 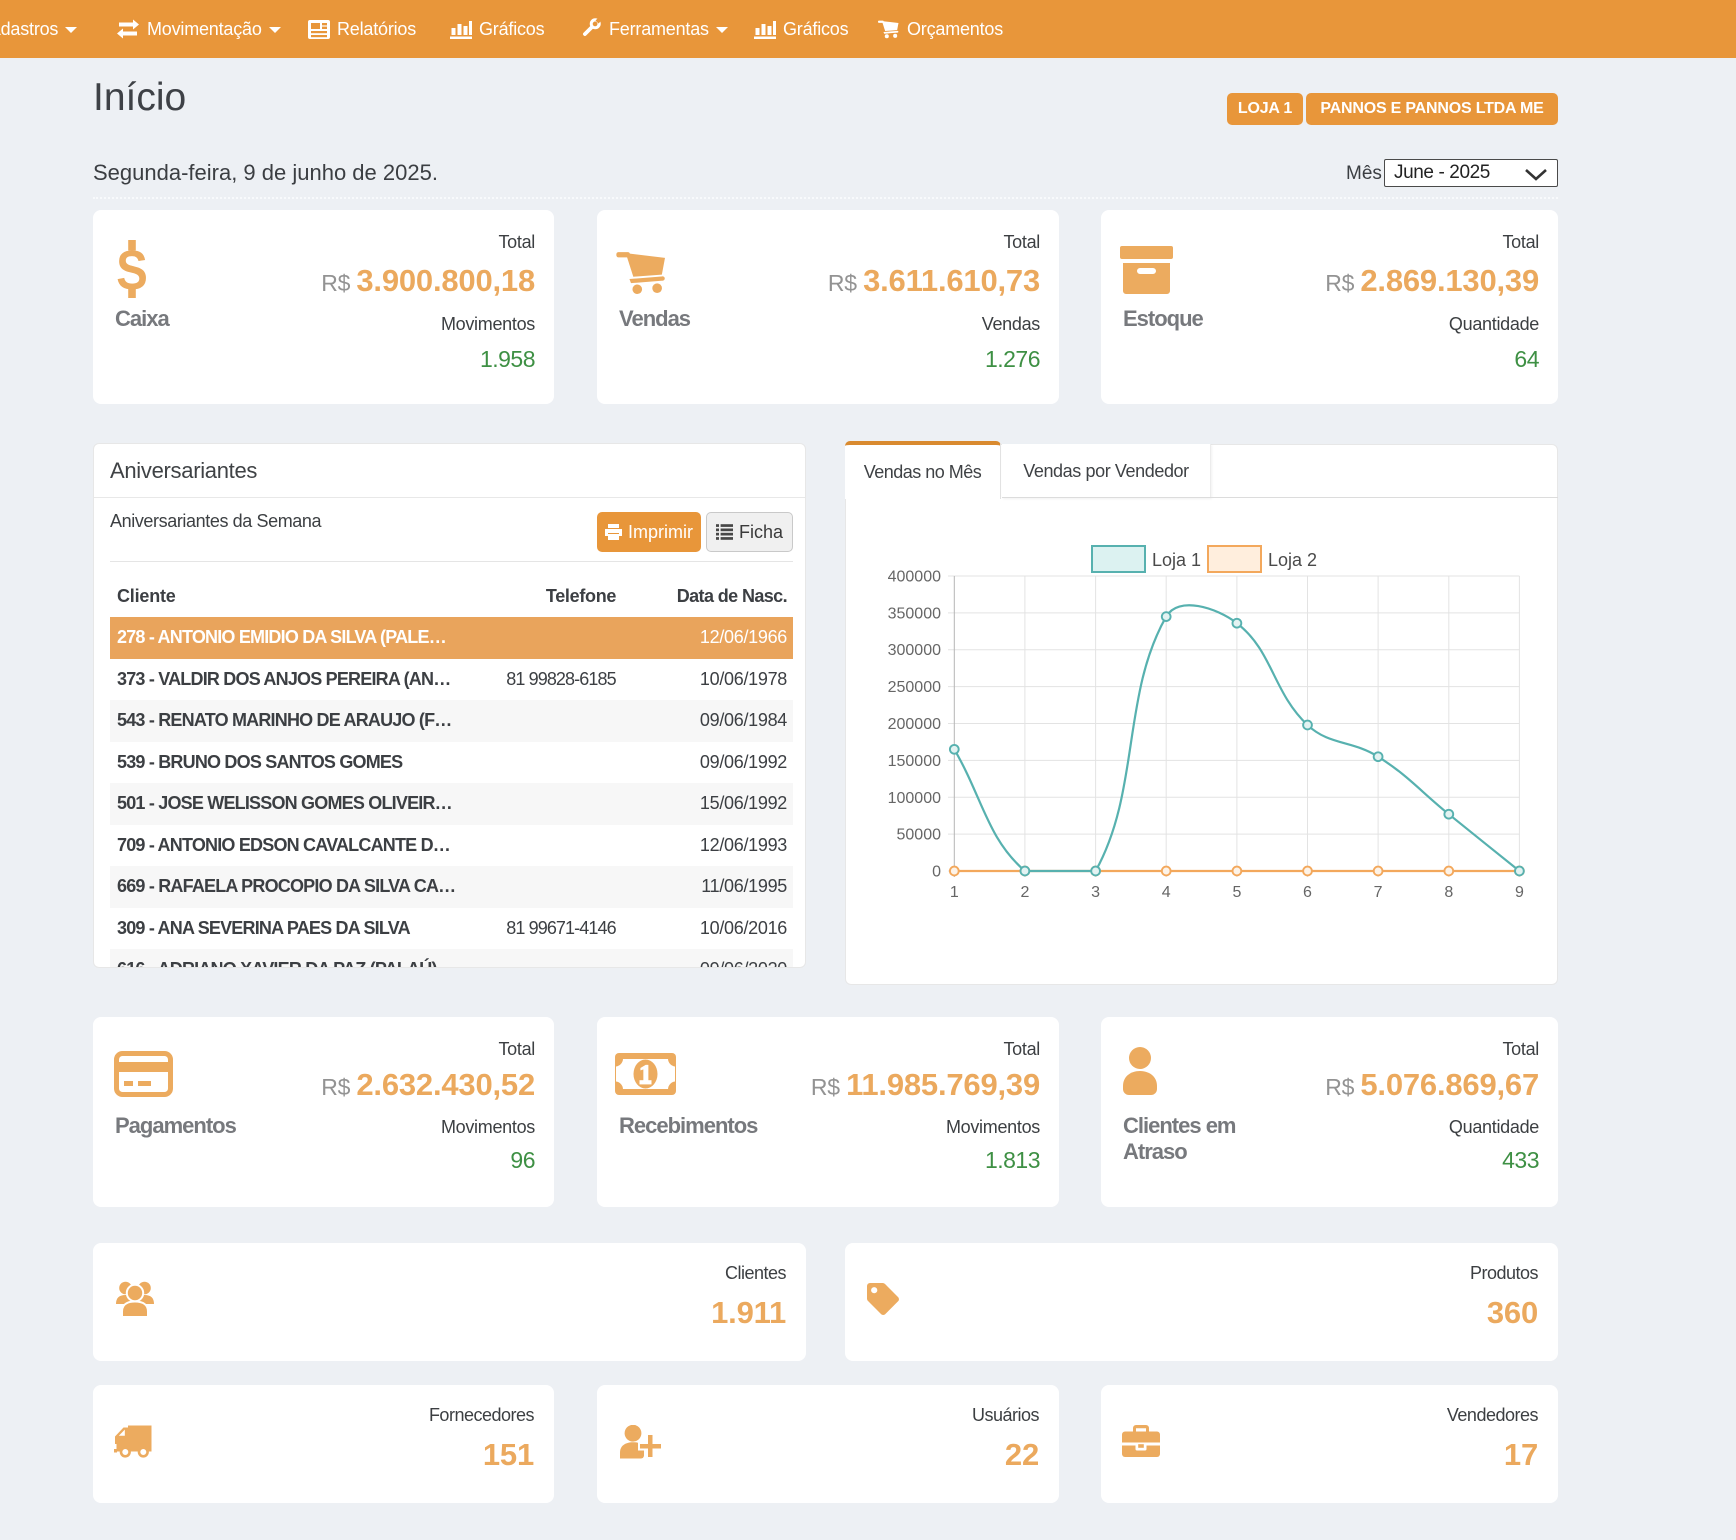 I want to click on svg-text: 2, so click(x=1024, y=892).